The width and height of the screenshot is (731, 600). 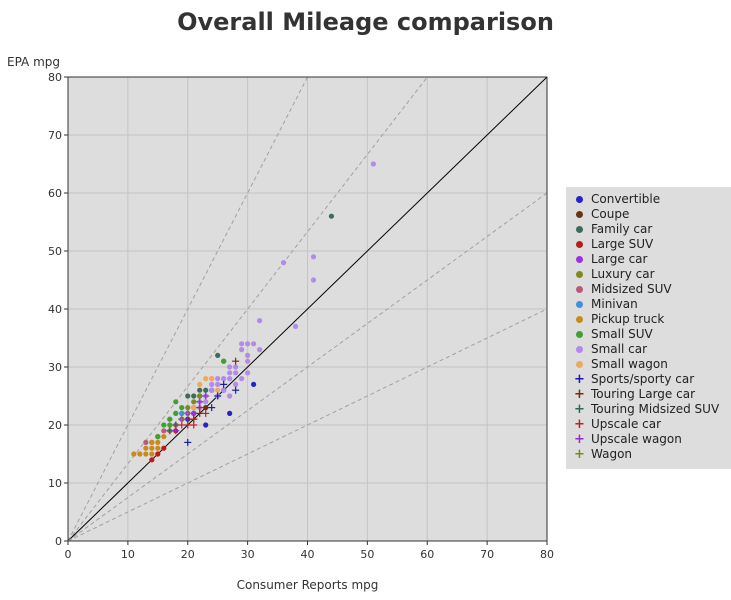 I want to click on legend-label: Upscale wagon, so click(x=636, y=439).